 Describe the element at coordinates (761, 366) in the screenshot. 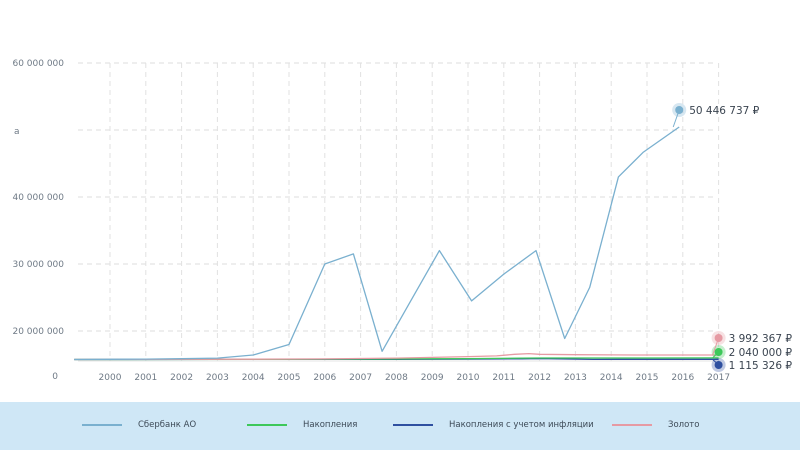

I see `series-end-label: 1 115 326 ₽` at that location.